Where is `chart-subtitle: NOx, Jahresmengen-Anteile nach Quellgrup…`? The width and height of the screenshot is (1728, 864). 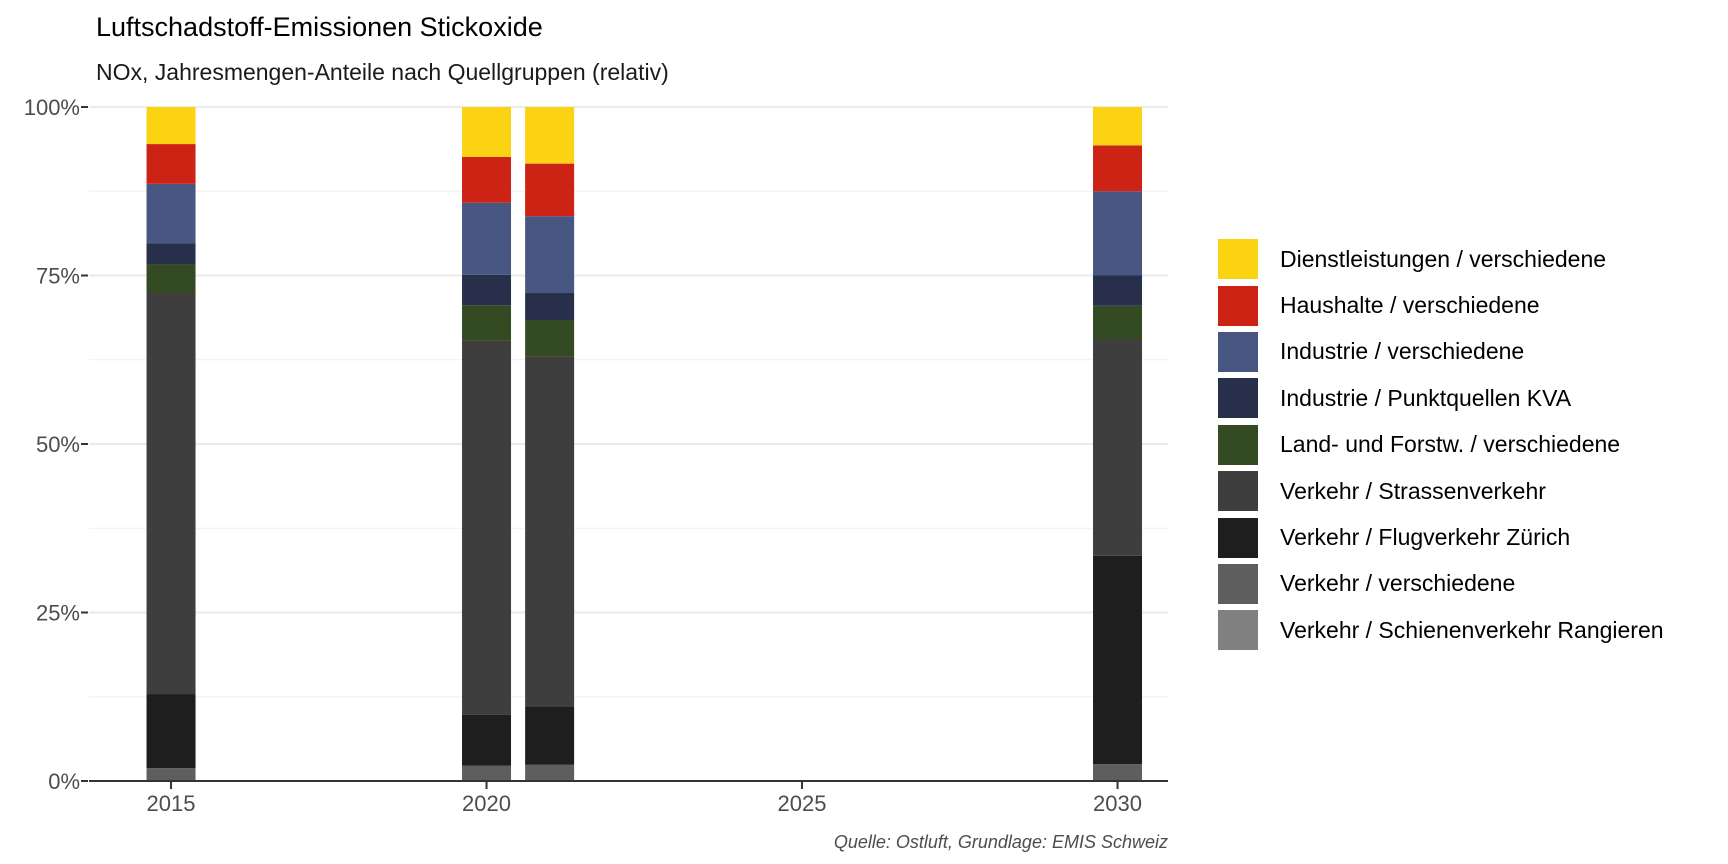 chart-subtitle: NOx, Jahresmengen-Anteile nach Quellgrup… is located at coordinates (382, 72).